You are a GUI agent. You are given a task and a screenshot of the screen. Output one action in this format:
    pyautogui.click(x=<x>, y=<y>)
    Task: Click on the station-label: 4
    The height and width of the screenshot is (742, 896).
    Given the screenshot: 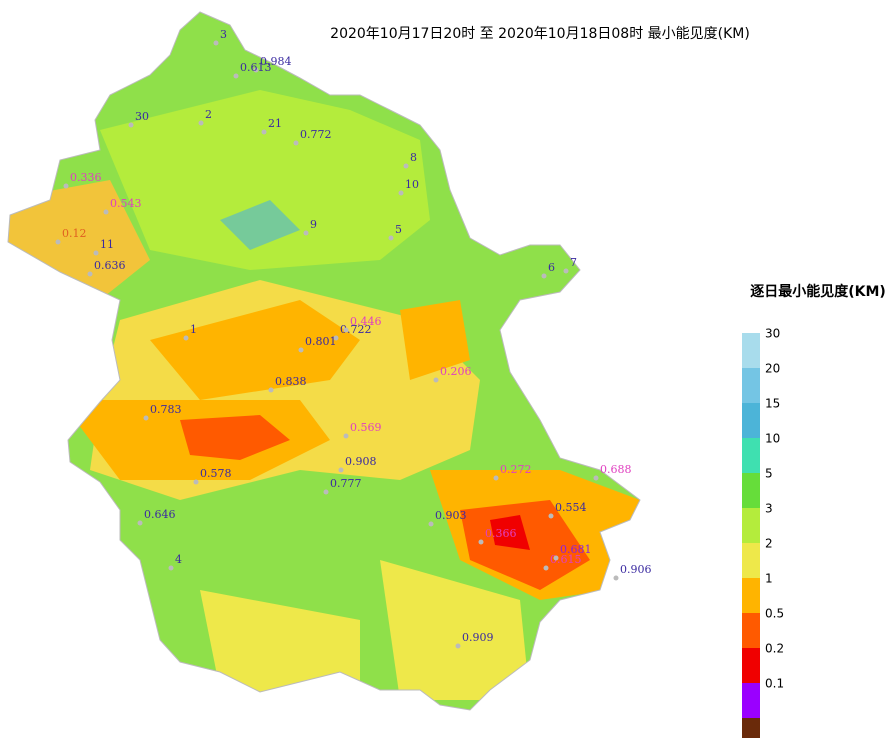 What is the action you would take?
    pyautogui.click(x=178, y=559)
    